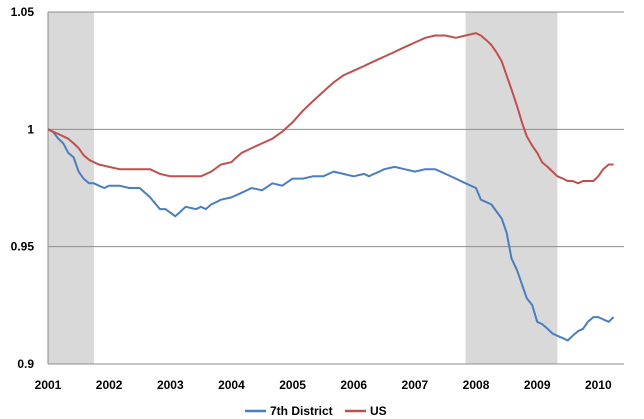  Describe the element at coordinates (353, 385) in the screenshot. I see `x-tick-label-2006: 2006` at that location.